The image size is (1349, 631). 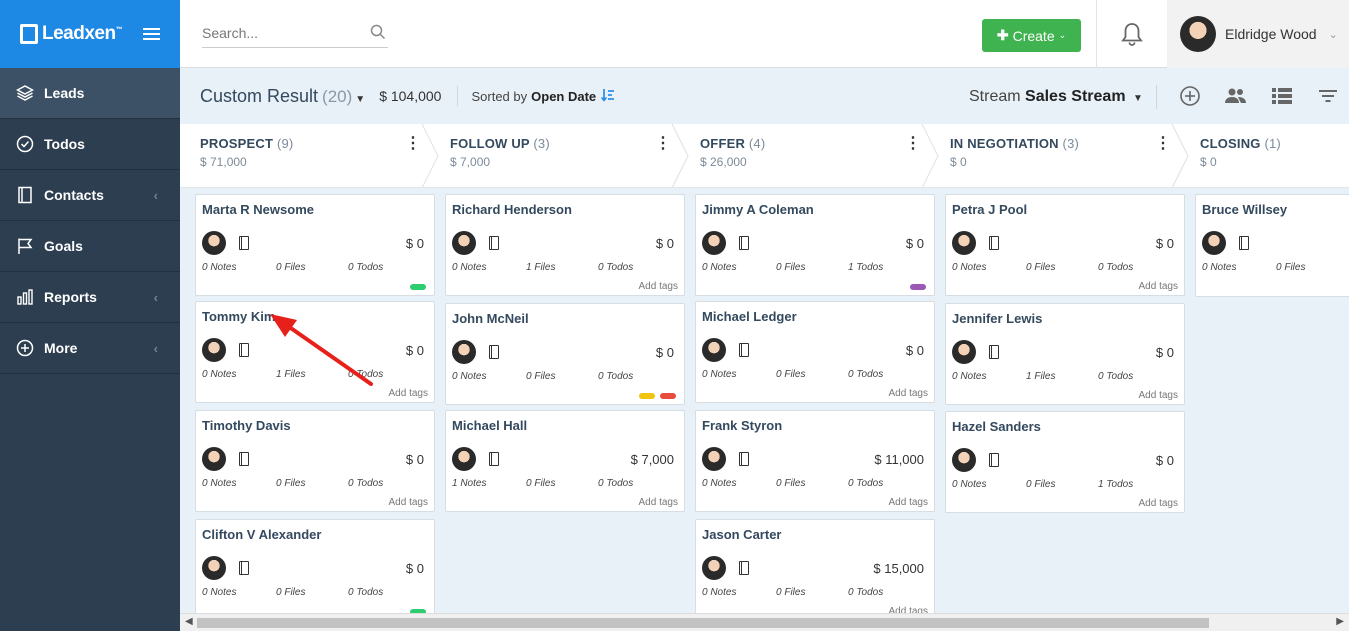 I want to click on sidebar-item-todos: Todos, so click(x=90, y=144).